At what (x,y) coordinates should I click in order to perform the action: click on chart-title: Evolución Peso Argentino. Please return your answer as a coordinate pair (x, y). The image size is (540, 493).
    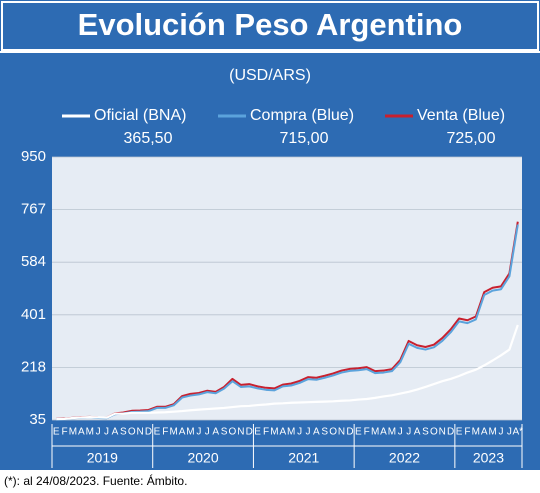
    Looking at the image, I should click on (270, 24).